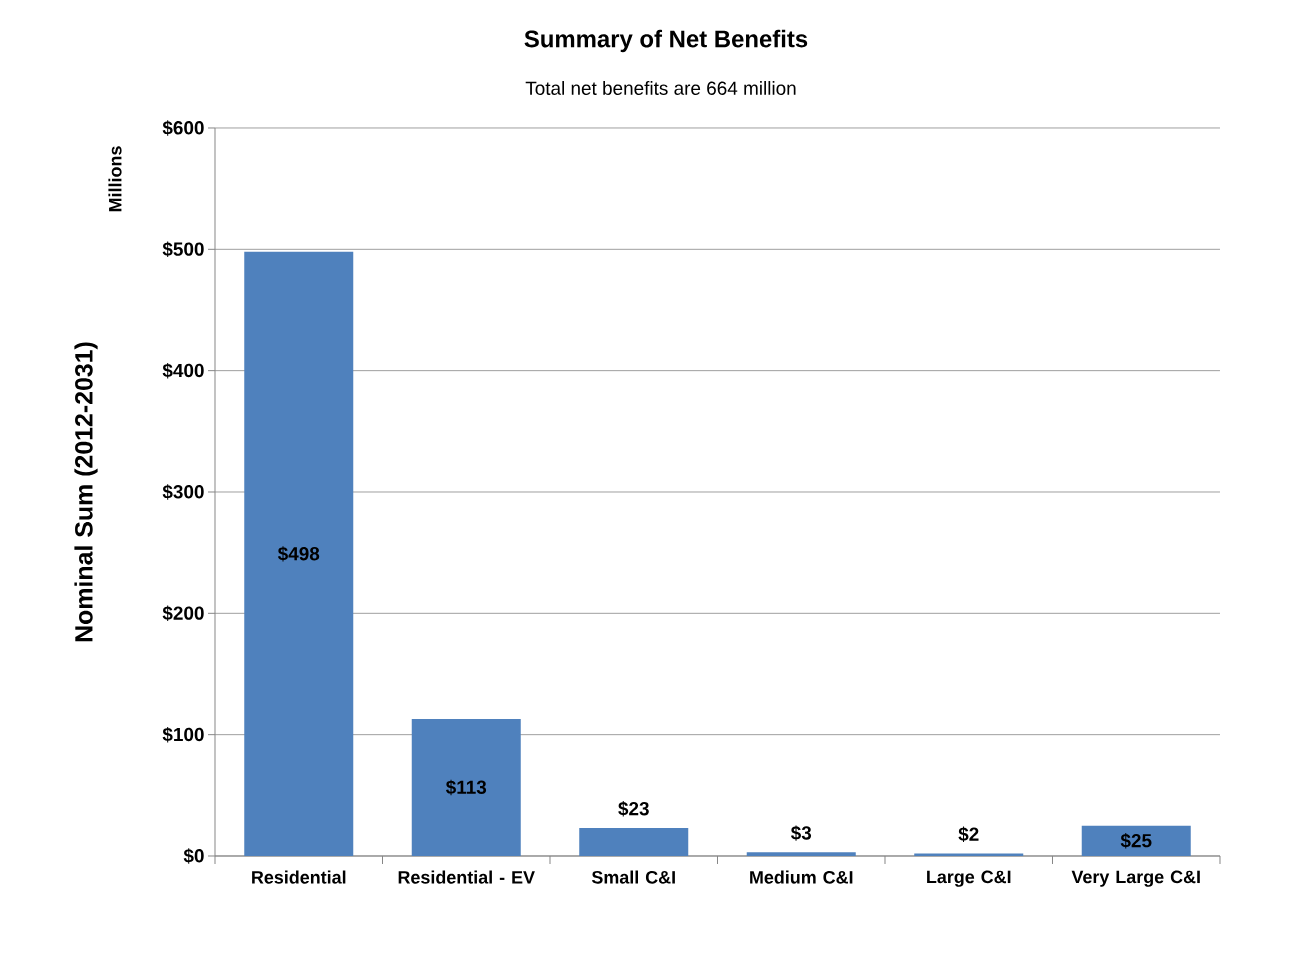  What do you see at coordinates (466, 877) in the screenshot?
I see `x-tick-label: Residential - EV` at bounding box center [466, 877].